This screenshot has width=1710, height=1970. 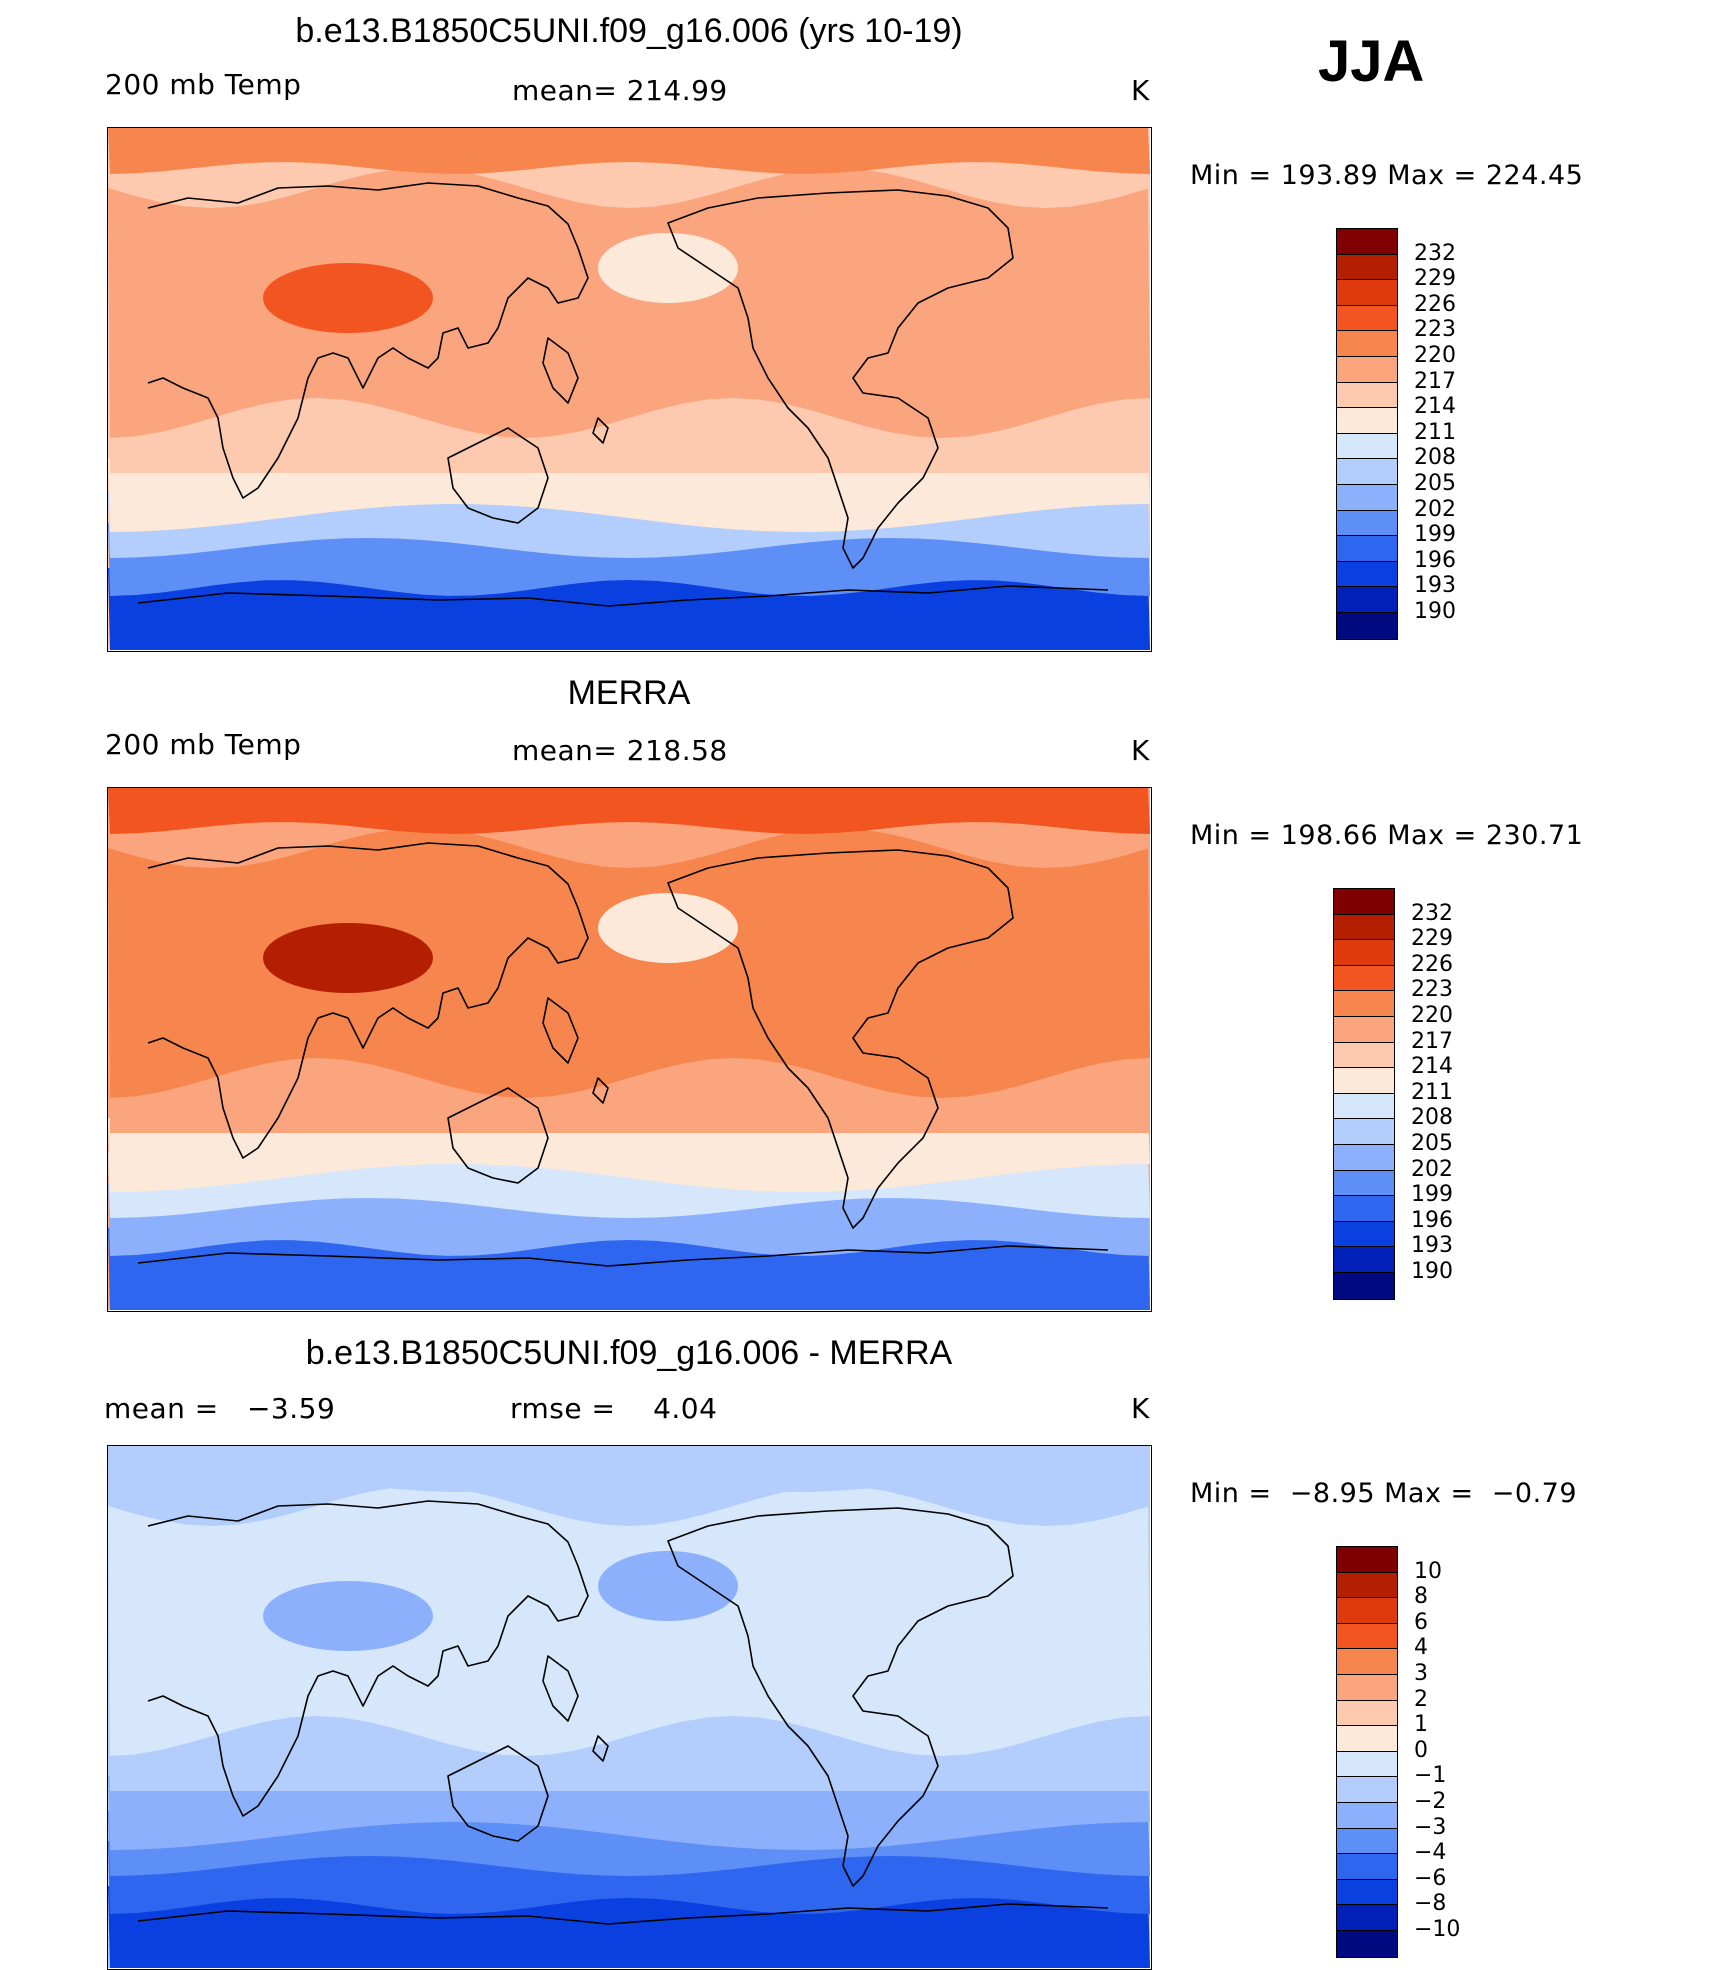 I want to click on colorbar-tick-label: 220, so click(x=1432, y=1015).